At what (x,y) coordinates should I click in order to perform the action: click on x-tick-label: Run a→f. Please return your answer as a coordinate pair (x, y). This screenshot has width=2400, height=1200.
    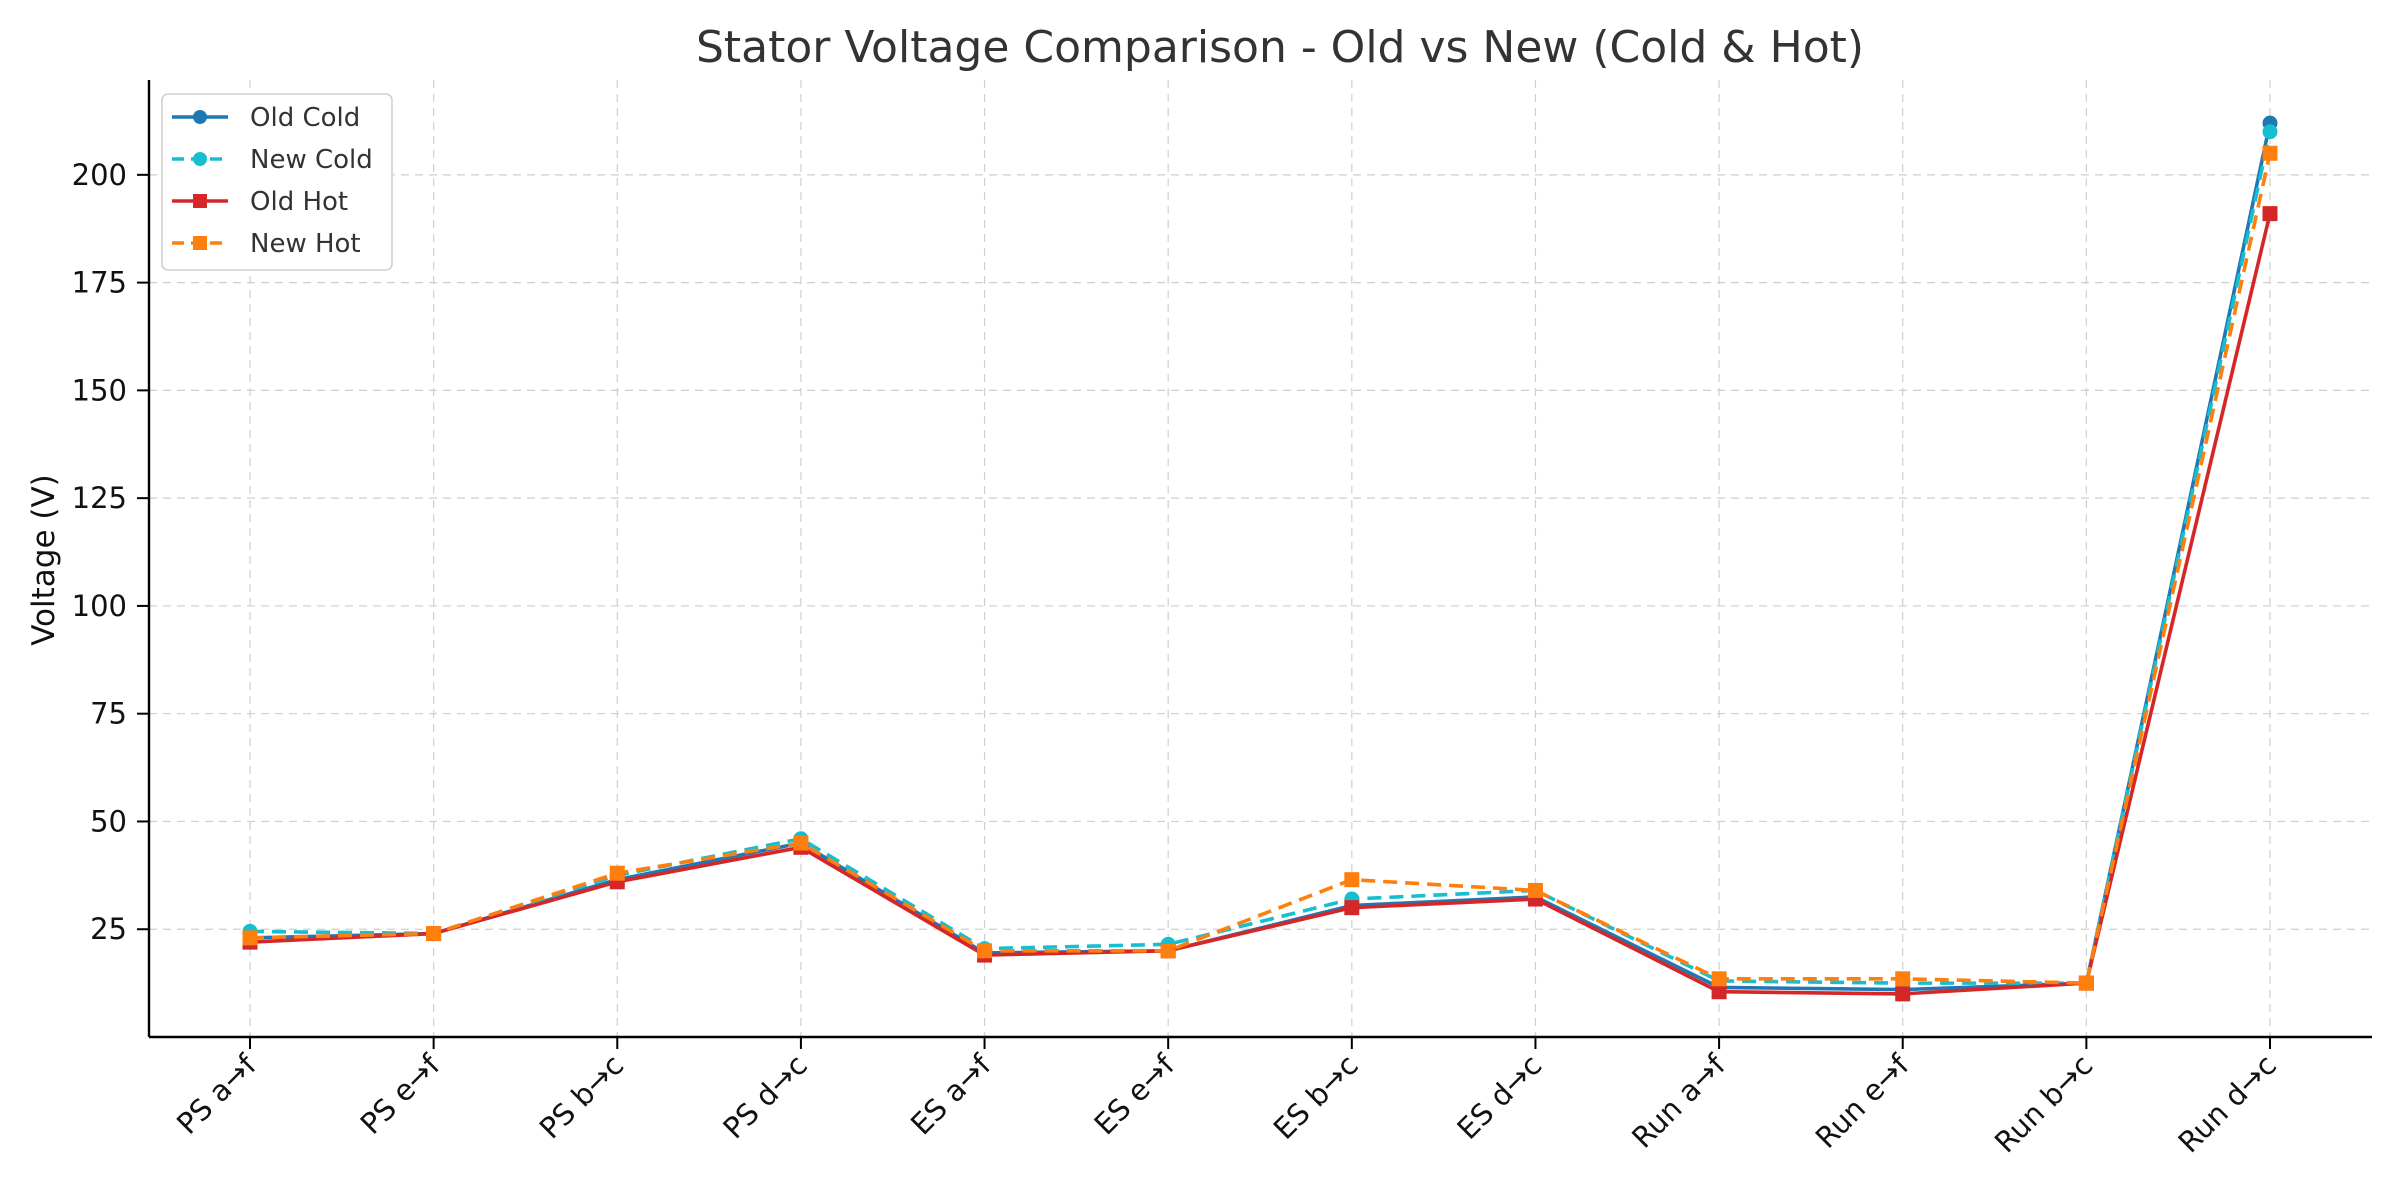
    Looking at the image, I should click on (1678, 1100).